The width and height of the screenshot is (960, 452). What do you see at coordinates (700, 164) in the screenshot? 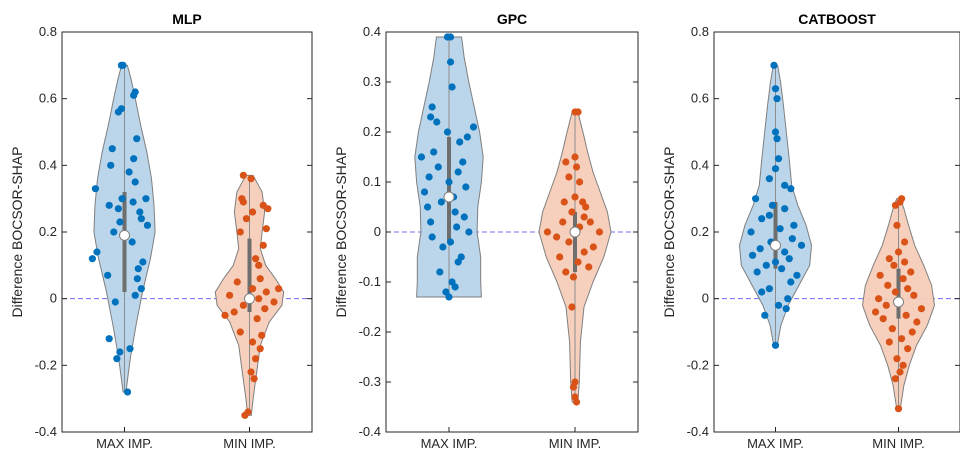
I see `y-tick-label: 0.4` at bounding box center [700, 164].